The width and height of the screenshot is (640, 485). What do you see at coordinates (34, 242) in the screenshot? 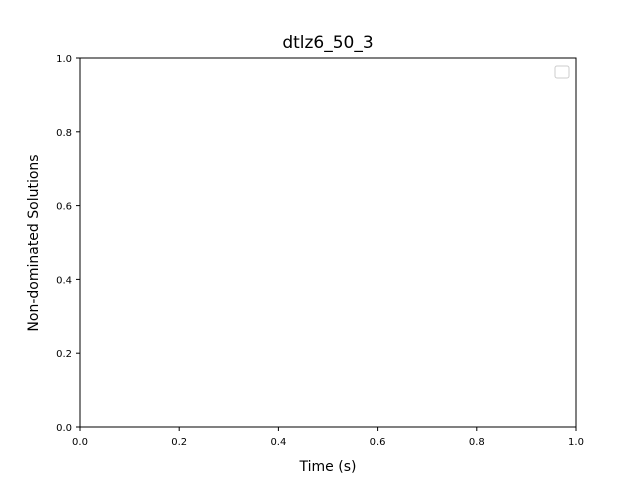
I see `y-axis-label: Non-dominated Solutions` at bounding box center [34, 242].